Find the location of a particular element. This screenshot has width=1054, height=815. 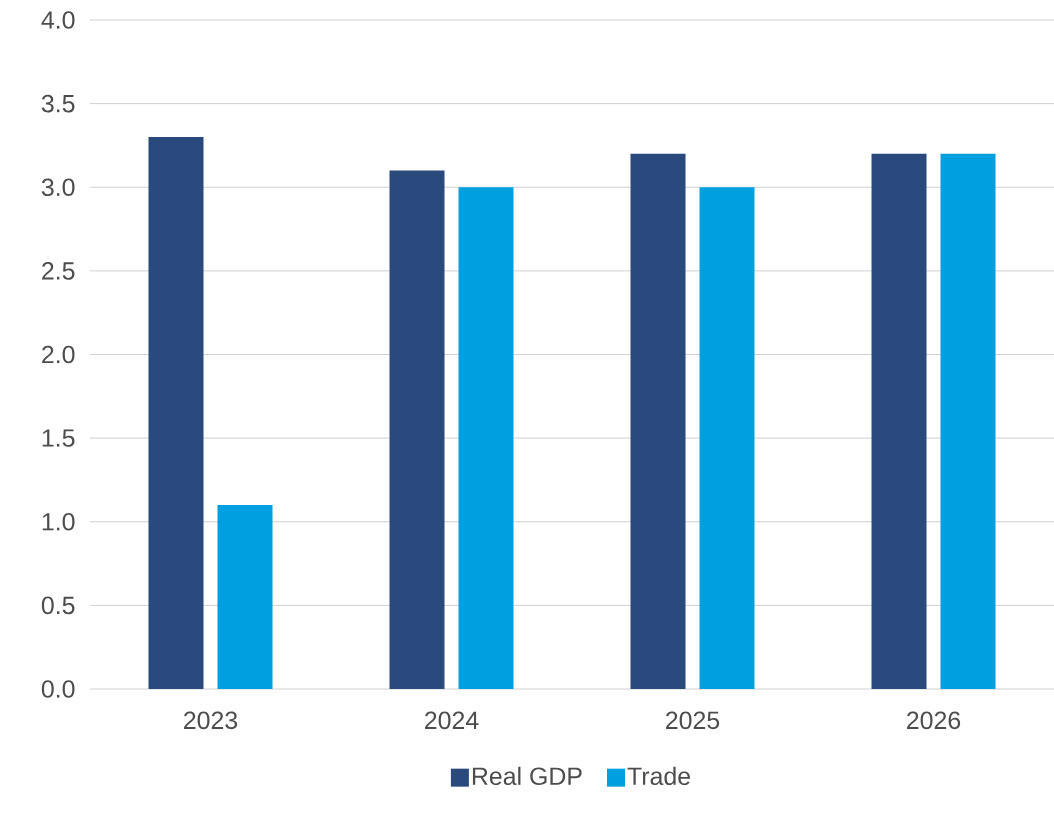

legend-label: Trade is located at coordinates (659, 776).